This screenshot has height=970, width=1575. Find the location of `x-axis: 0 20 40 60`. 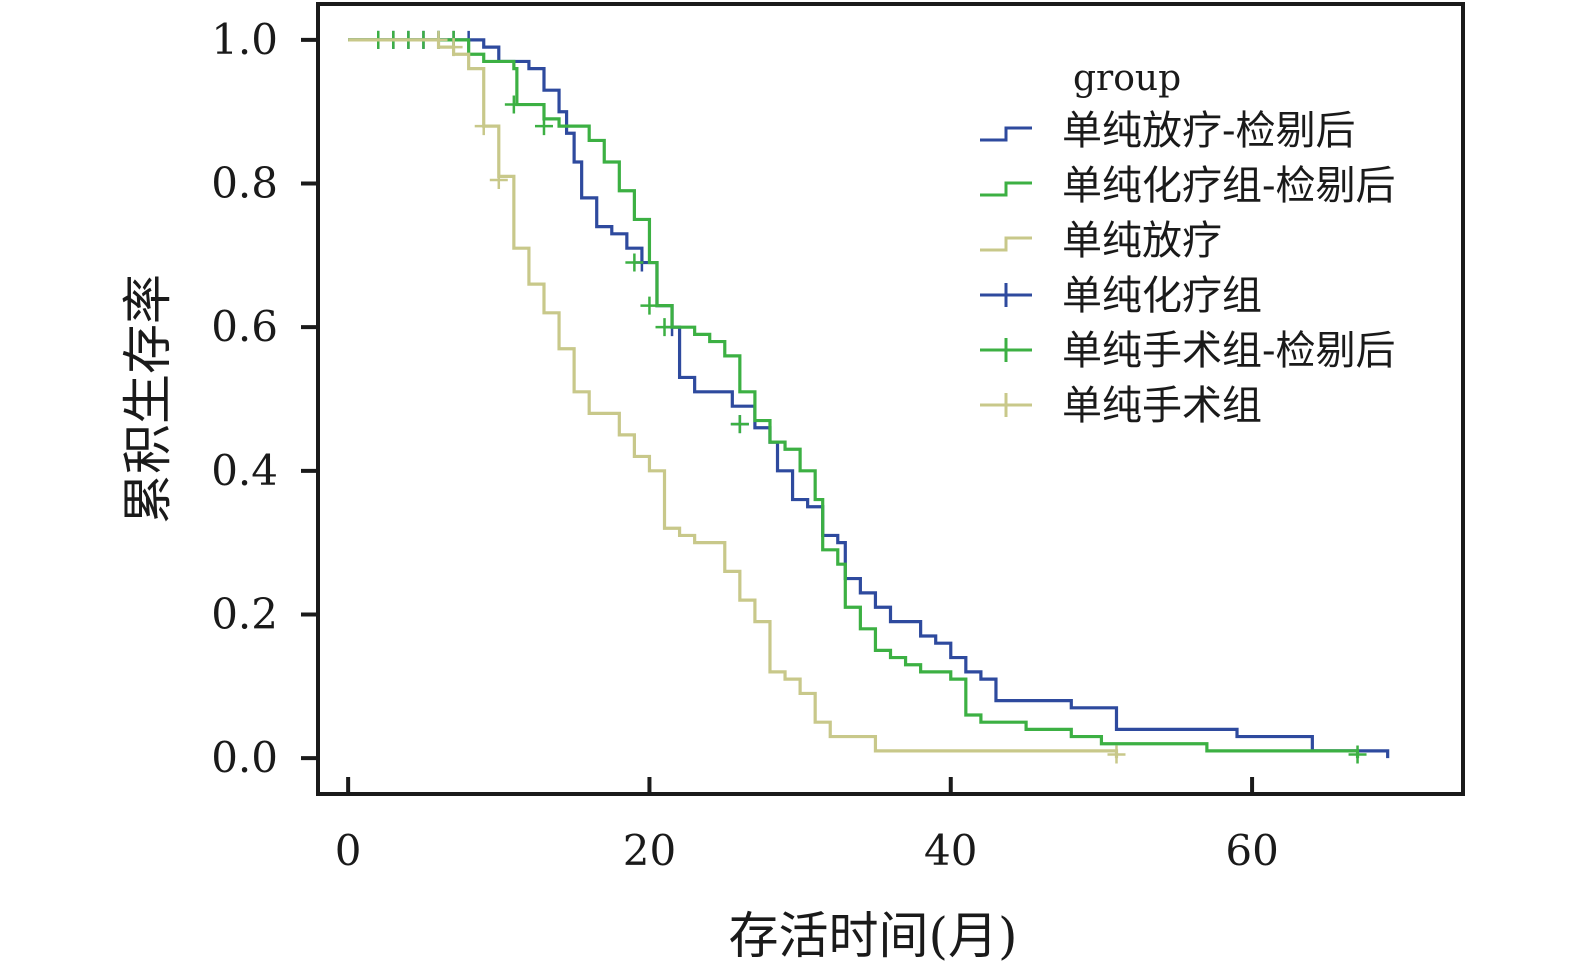

x-axis: 0 20 40 60 is located at coordinates (807, 826).